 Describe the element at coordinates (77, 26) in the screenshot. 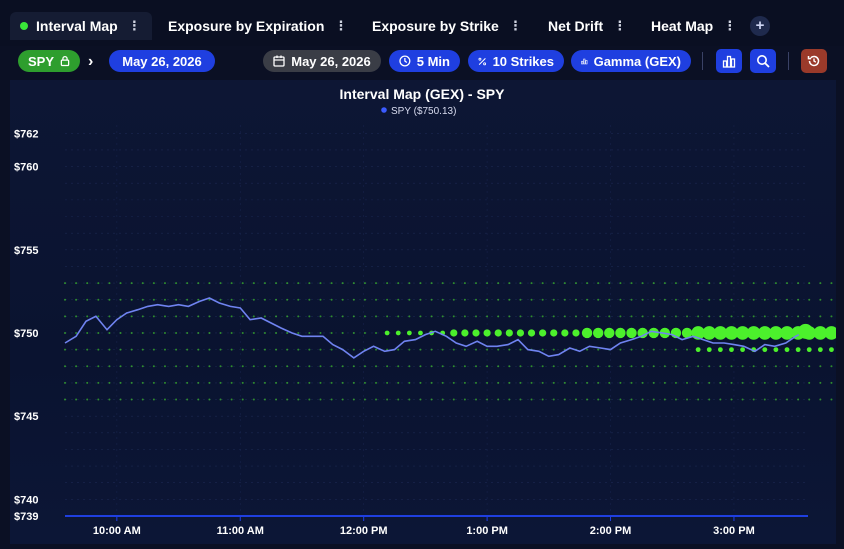

I see `tab-label: Interval Map` at that location.